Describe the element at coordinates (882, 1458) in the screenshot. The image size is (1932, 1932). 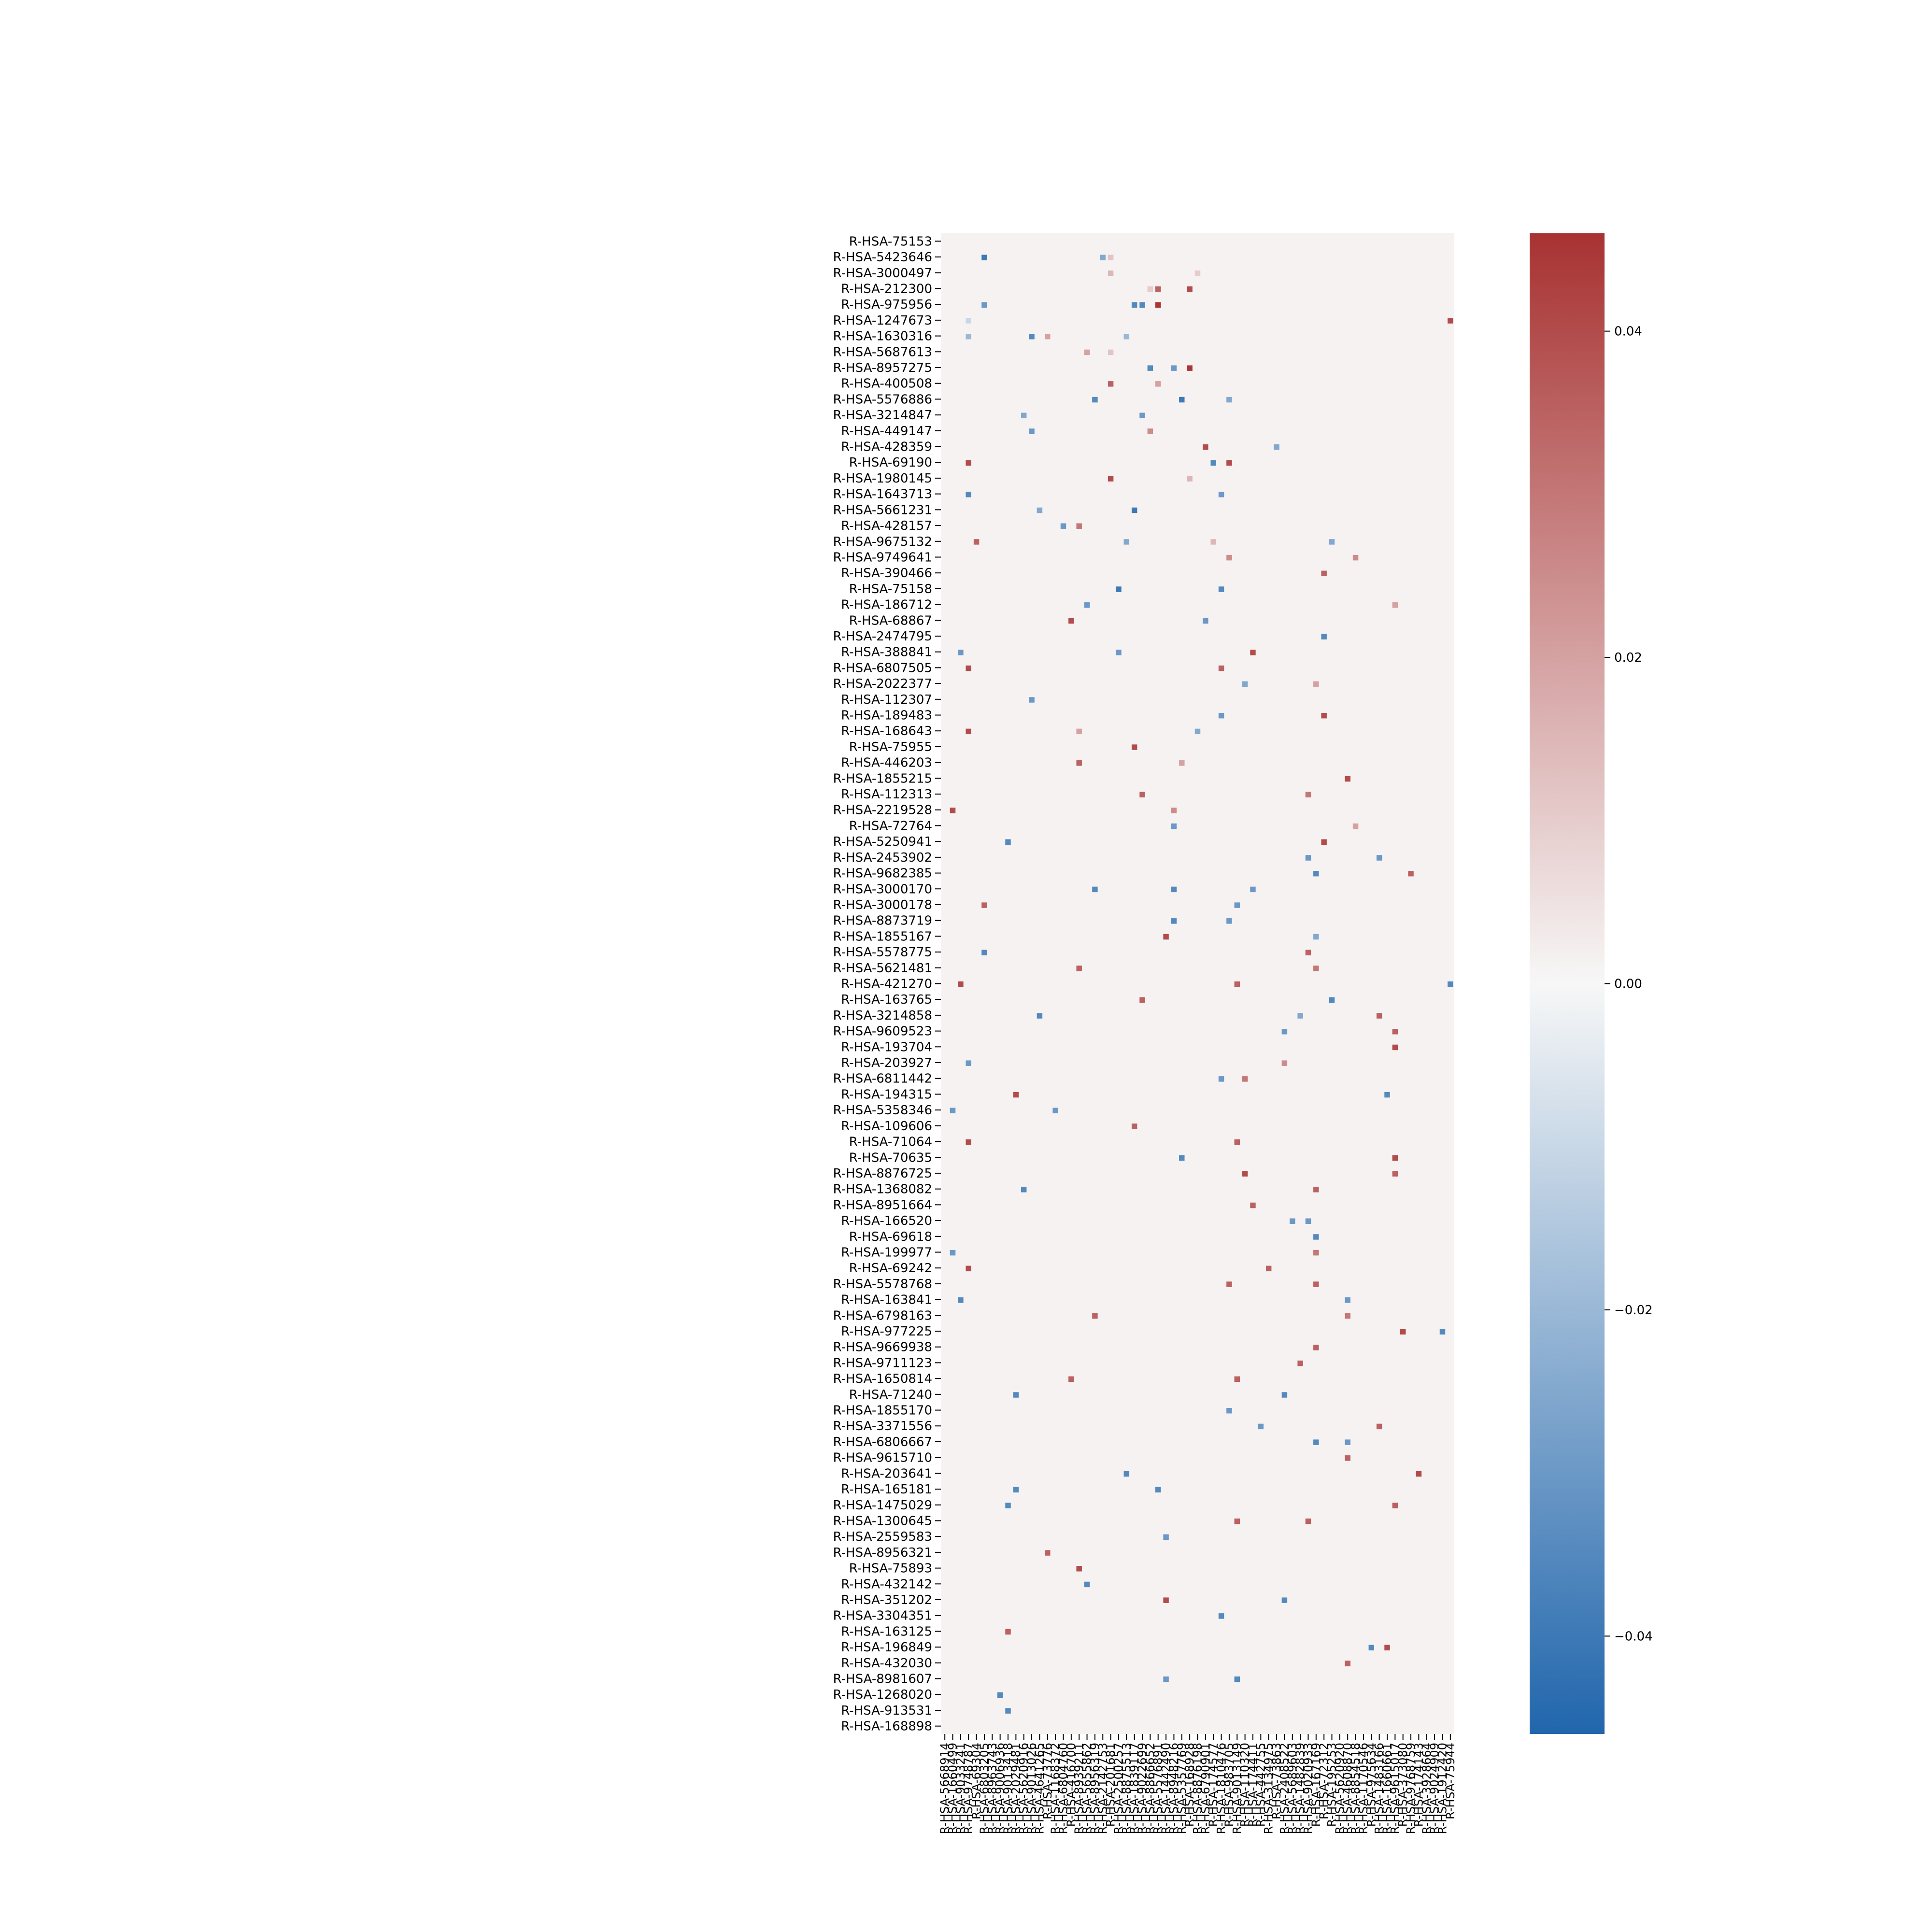
I see `y-tick-label: R-HSA-9615710` at that location.